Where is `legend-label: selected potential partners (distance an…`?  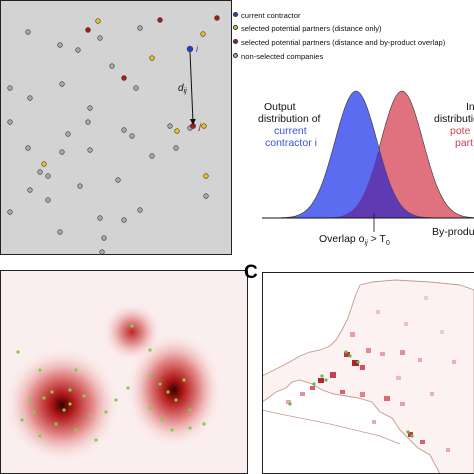
legend-label: selected potential partners (distance an… is located at coordinates (343, 42).